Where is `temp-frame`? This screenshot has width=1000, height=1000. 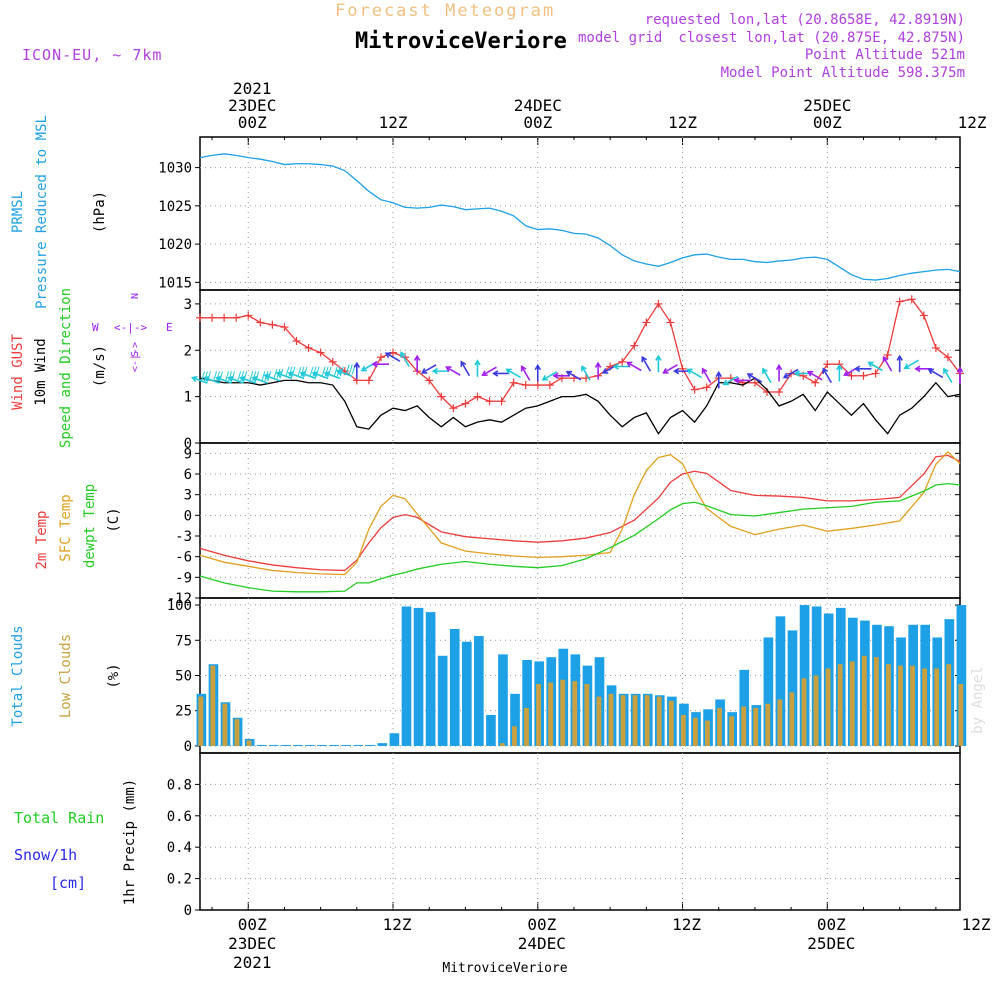 temp-frame is located at coordinates (580, 520).